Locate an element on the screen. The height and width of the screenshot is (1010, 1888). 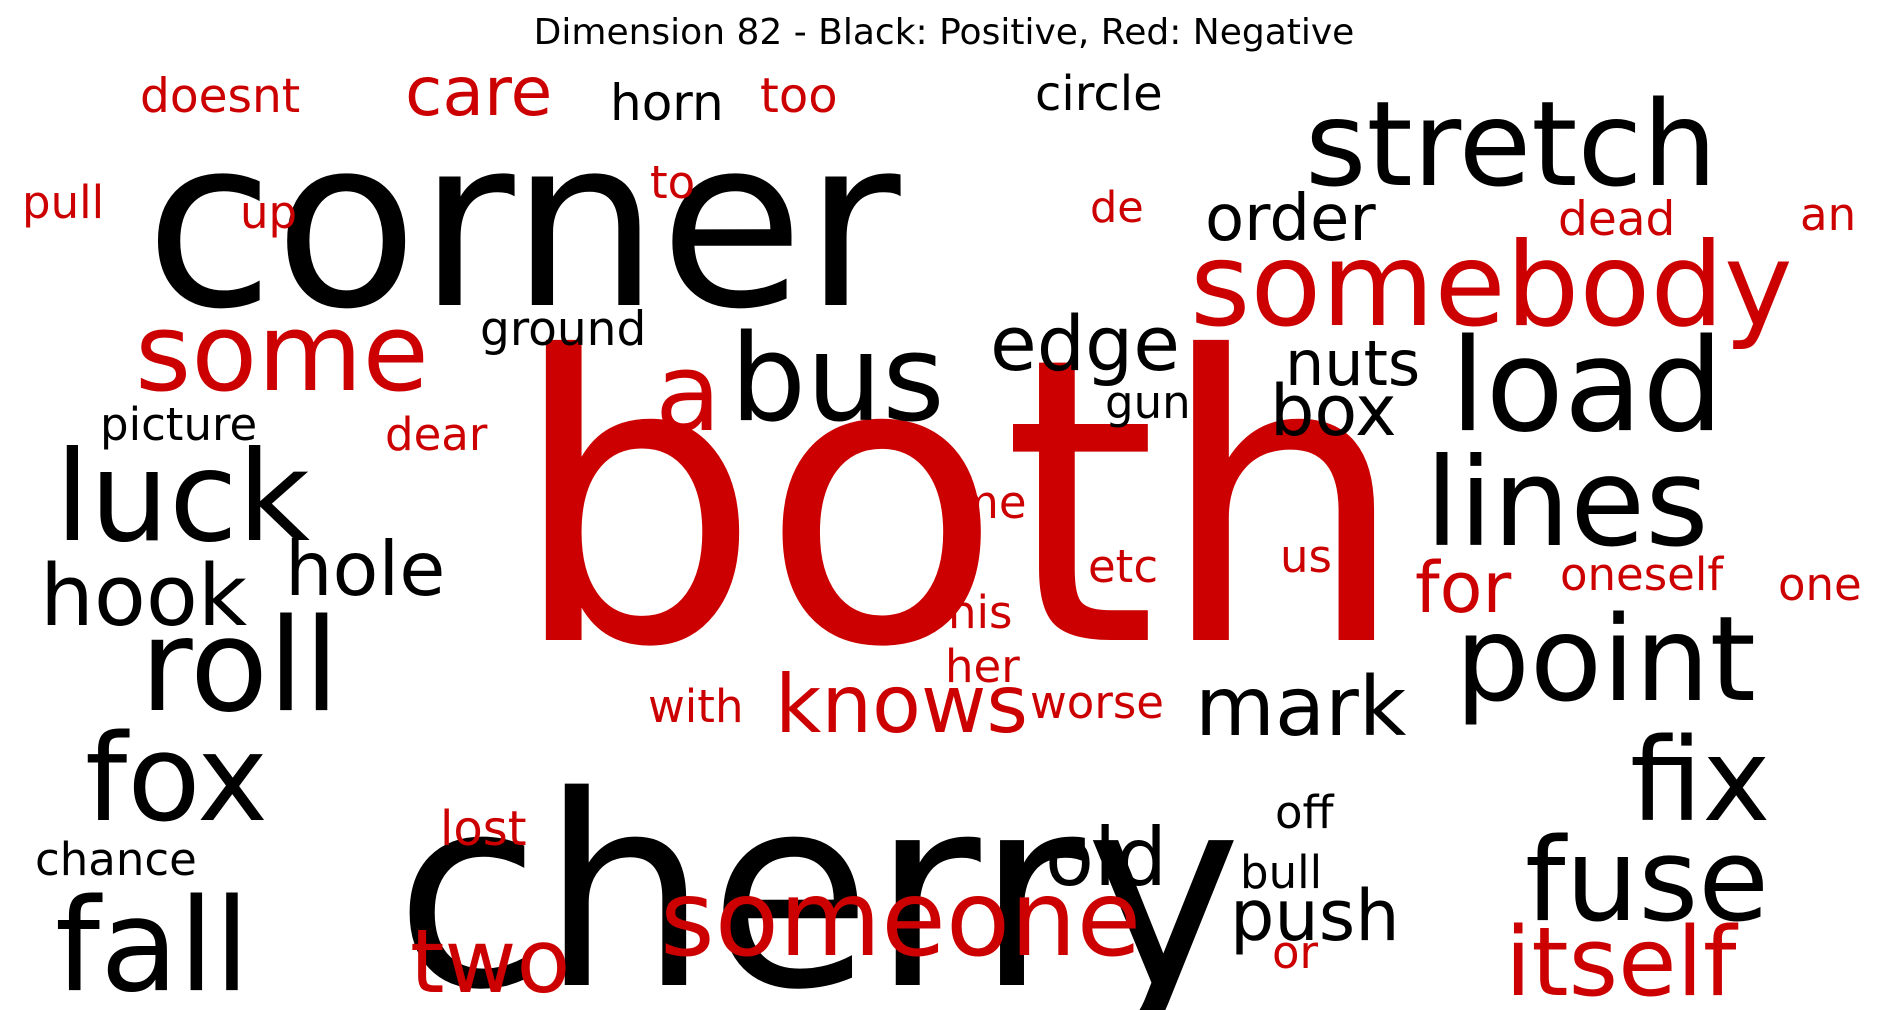
word-up: up is located at coordinates (268, 212).